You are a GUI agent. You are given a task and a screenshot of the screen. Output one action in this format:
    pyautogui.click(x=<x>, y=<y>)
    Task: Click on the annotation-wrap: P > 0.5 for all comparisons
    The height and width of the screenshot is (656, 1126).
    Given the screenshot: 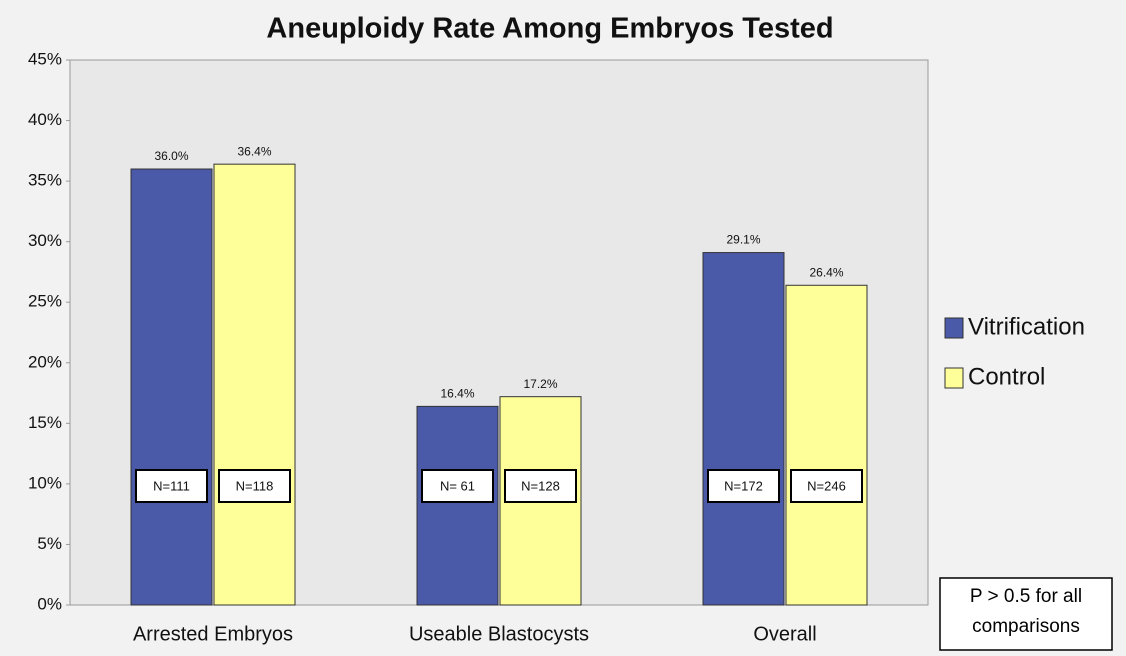 What is the action you would take?
    pyautogui.click(x=1026, y=611)
    